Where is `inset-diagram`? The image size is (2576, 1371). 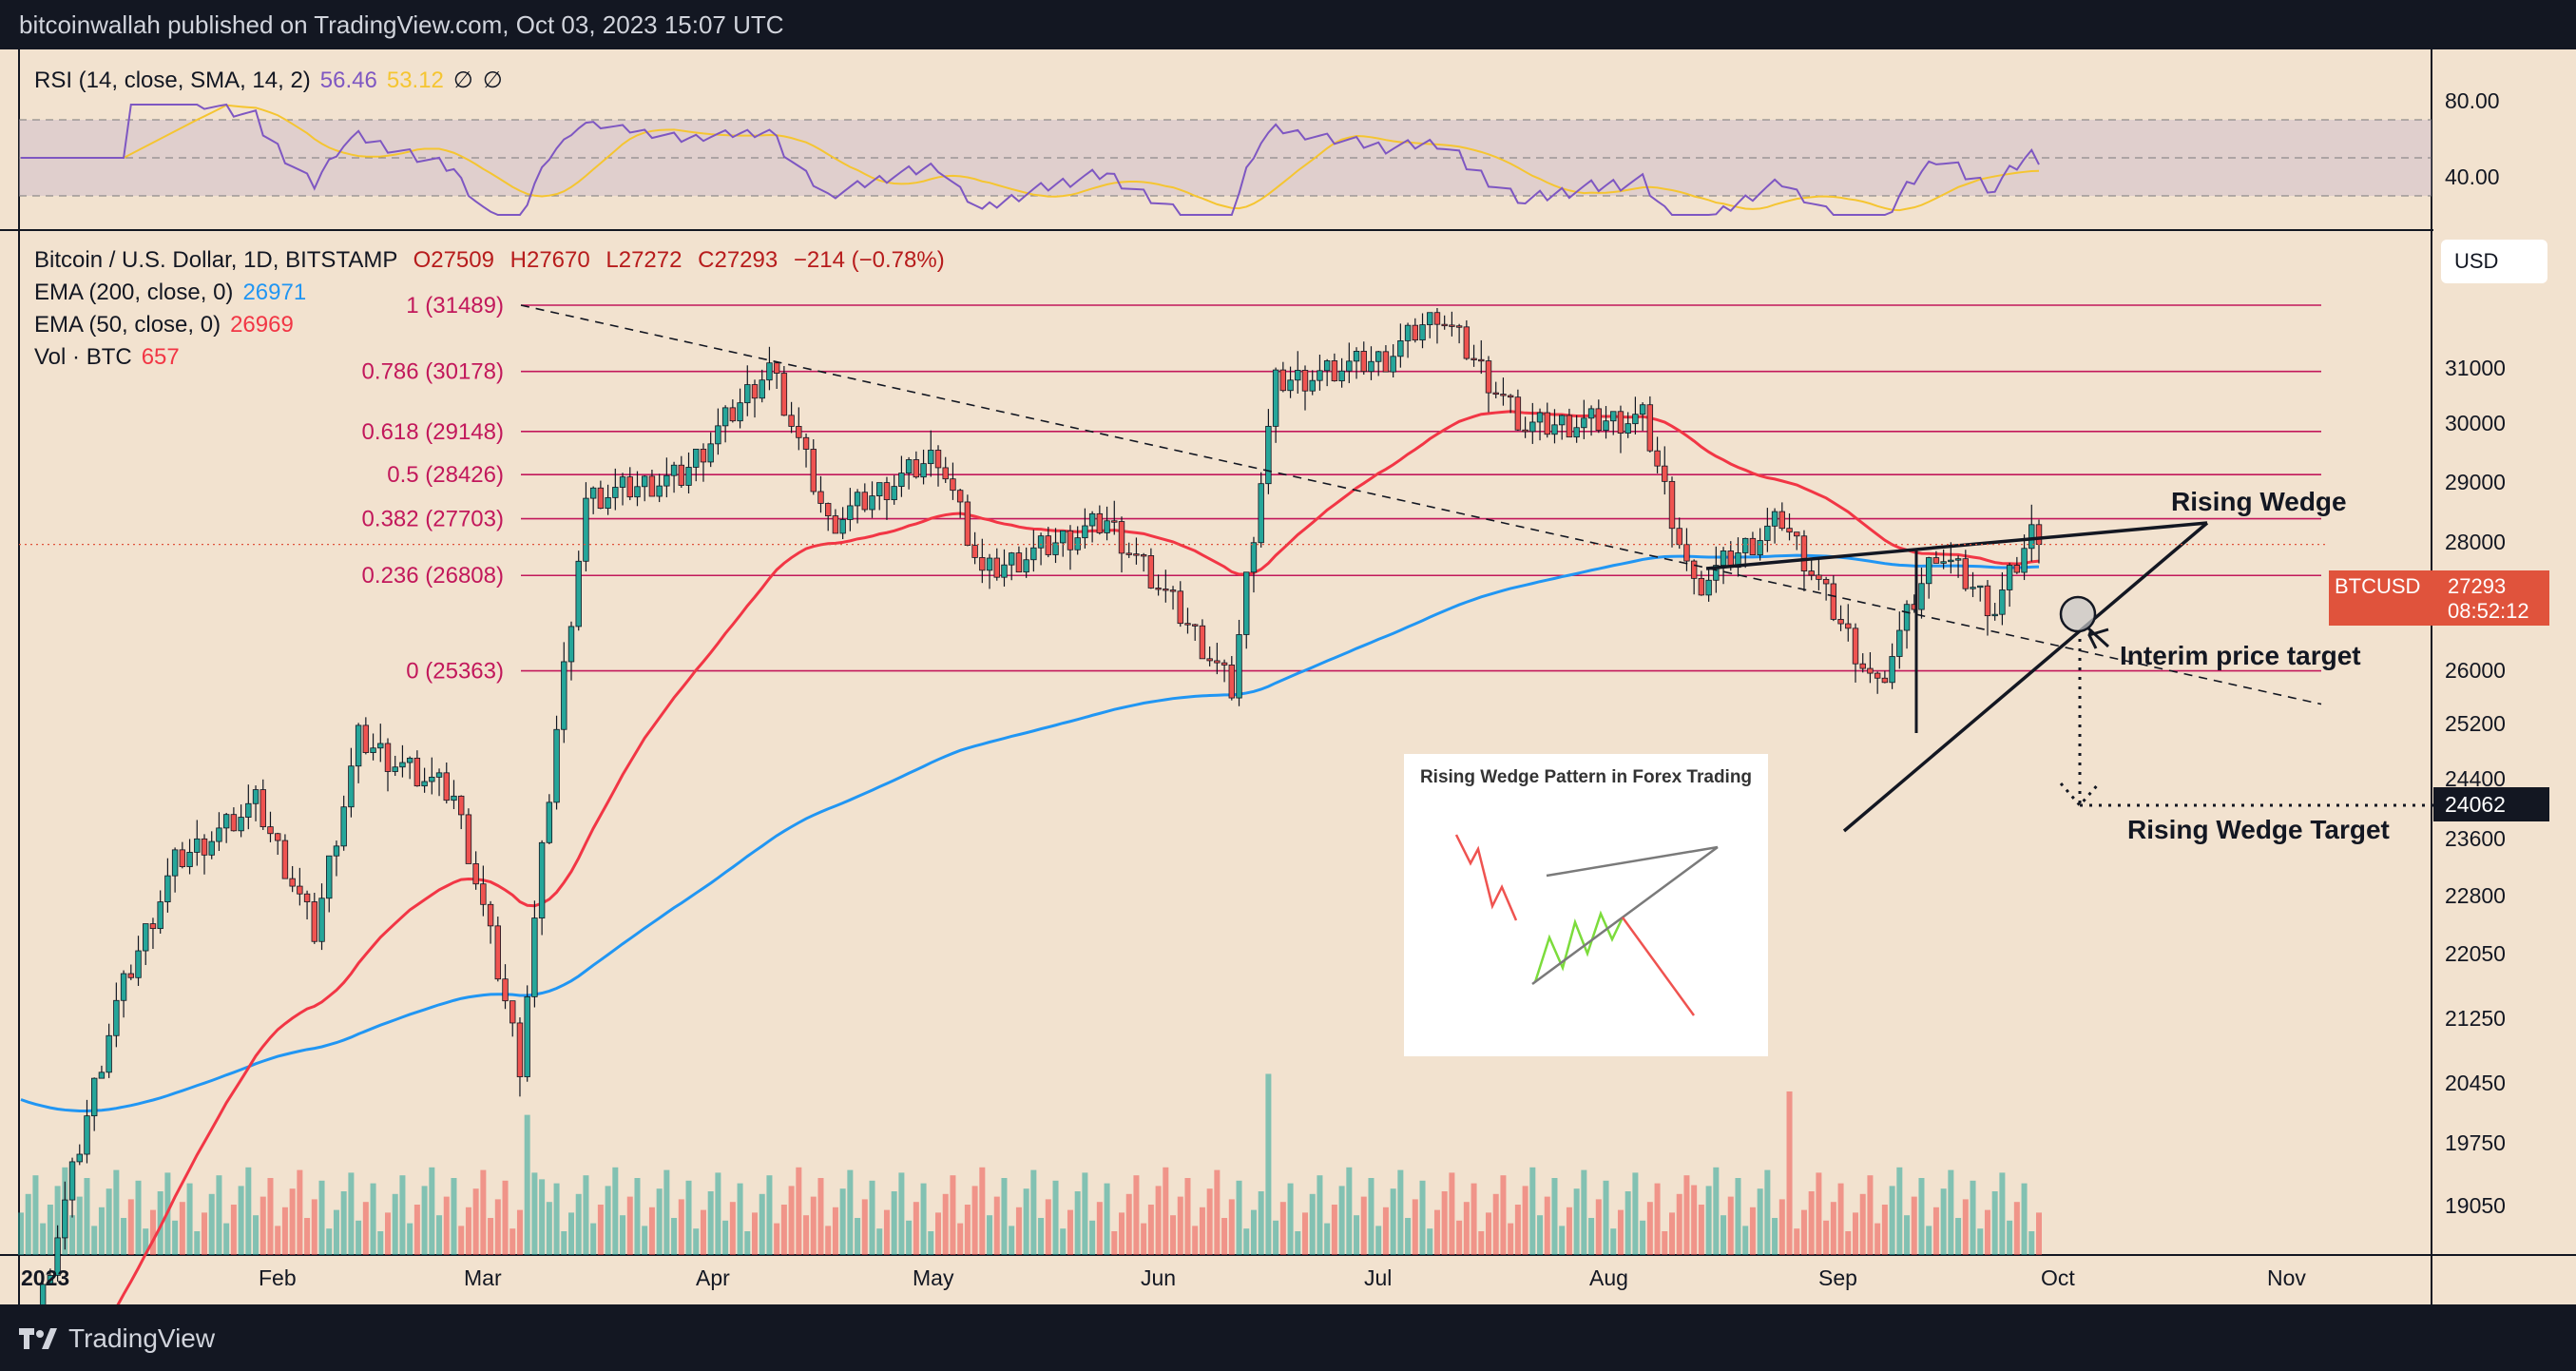
inset-diagram is located at coordinates (1587, 925).